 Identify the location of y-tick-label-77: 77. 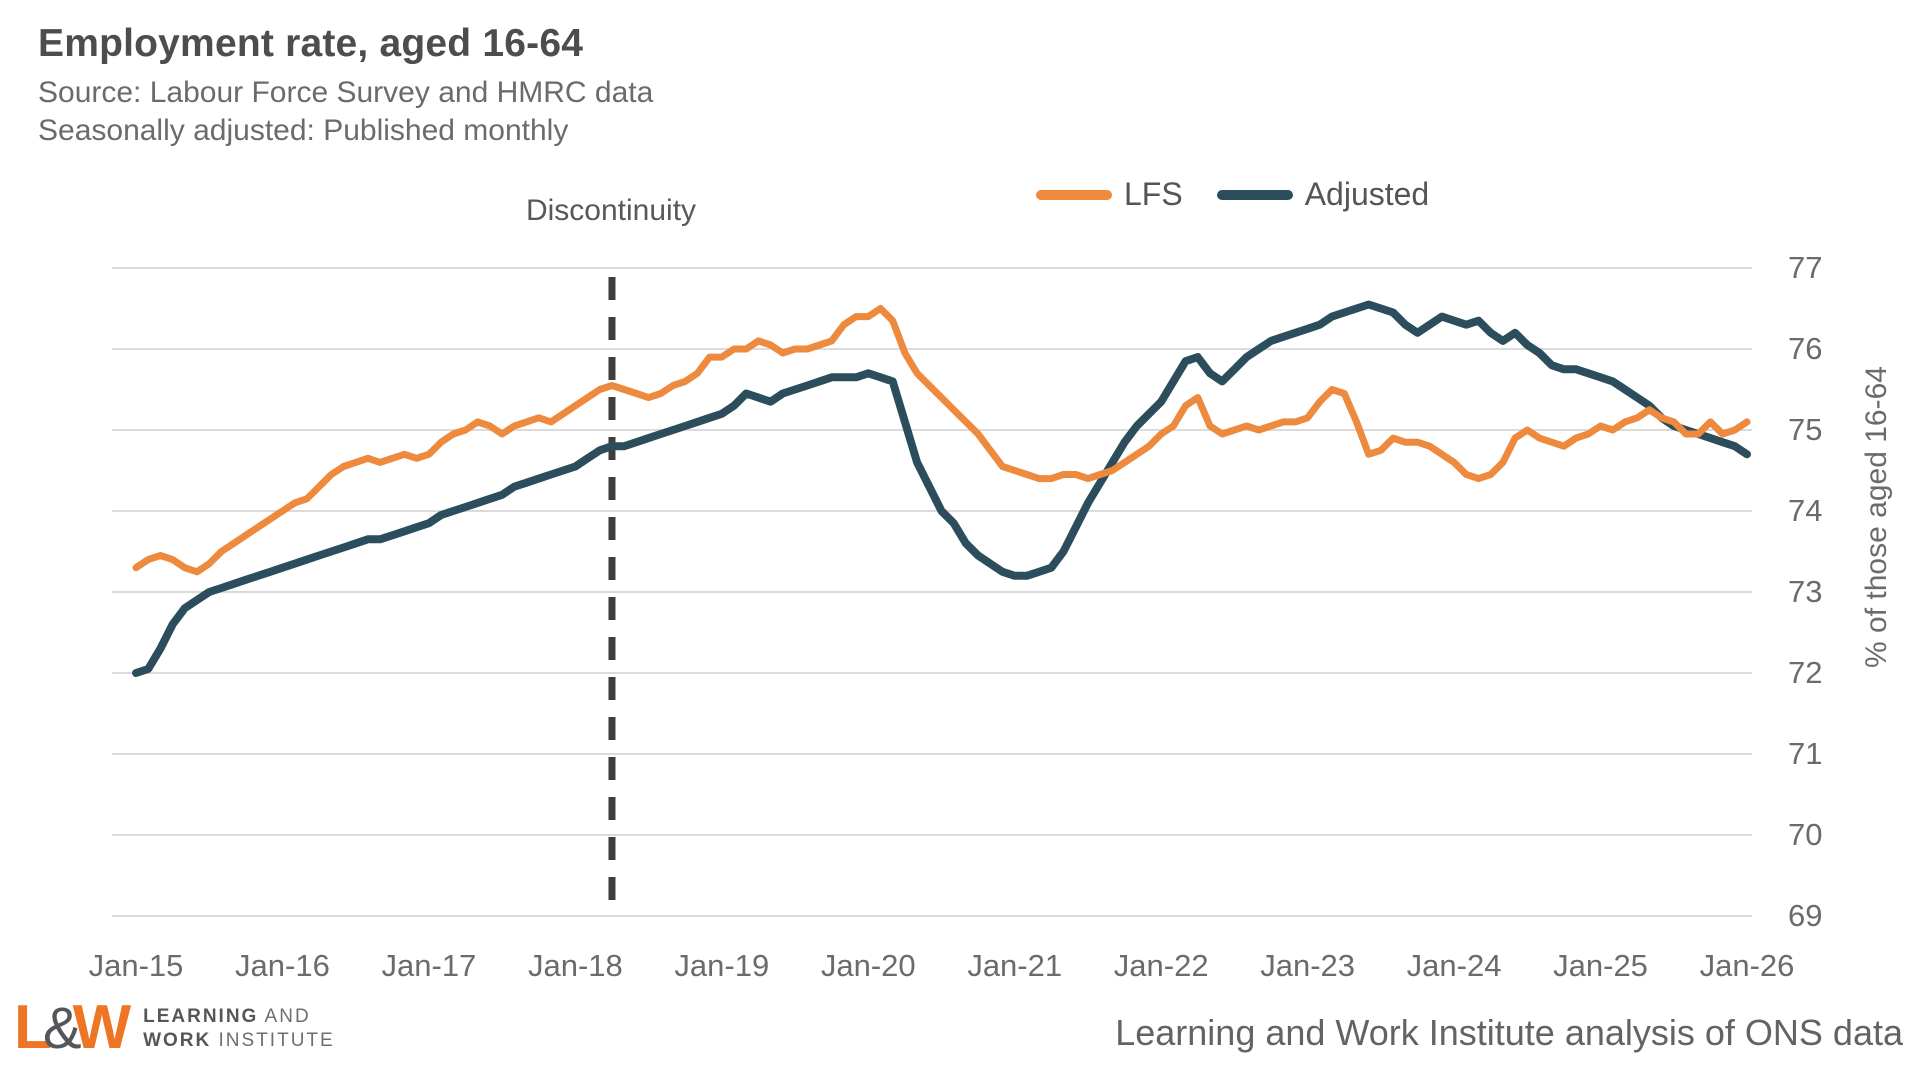
(1805, 267).